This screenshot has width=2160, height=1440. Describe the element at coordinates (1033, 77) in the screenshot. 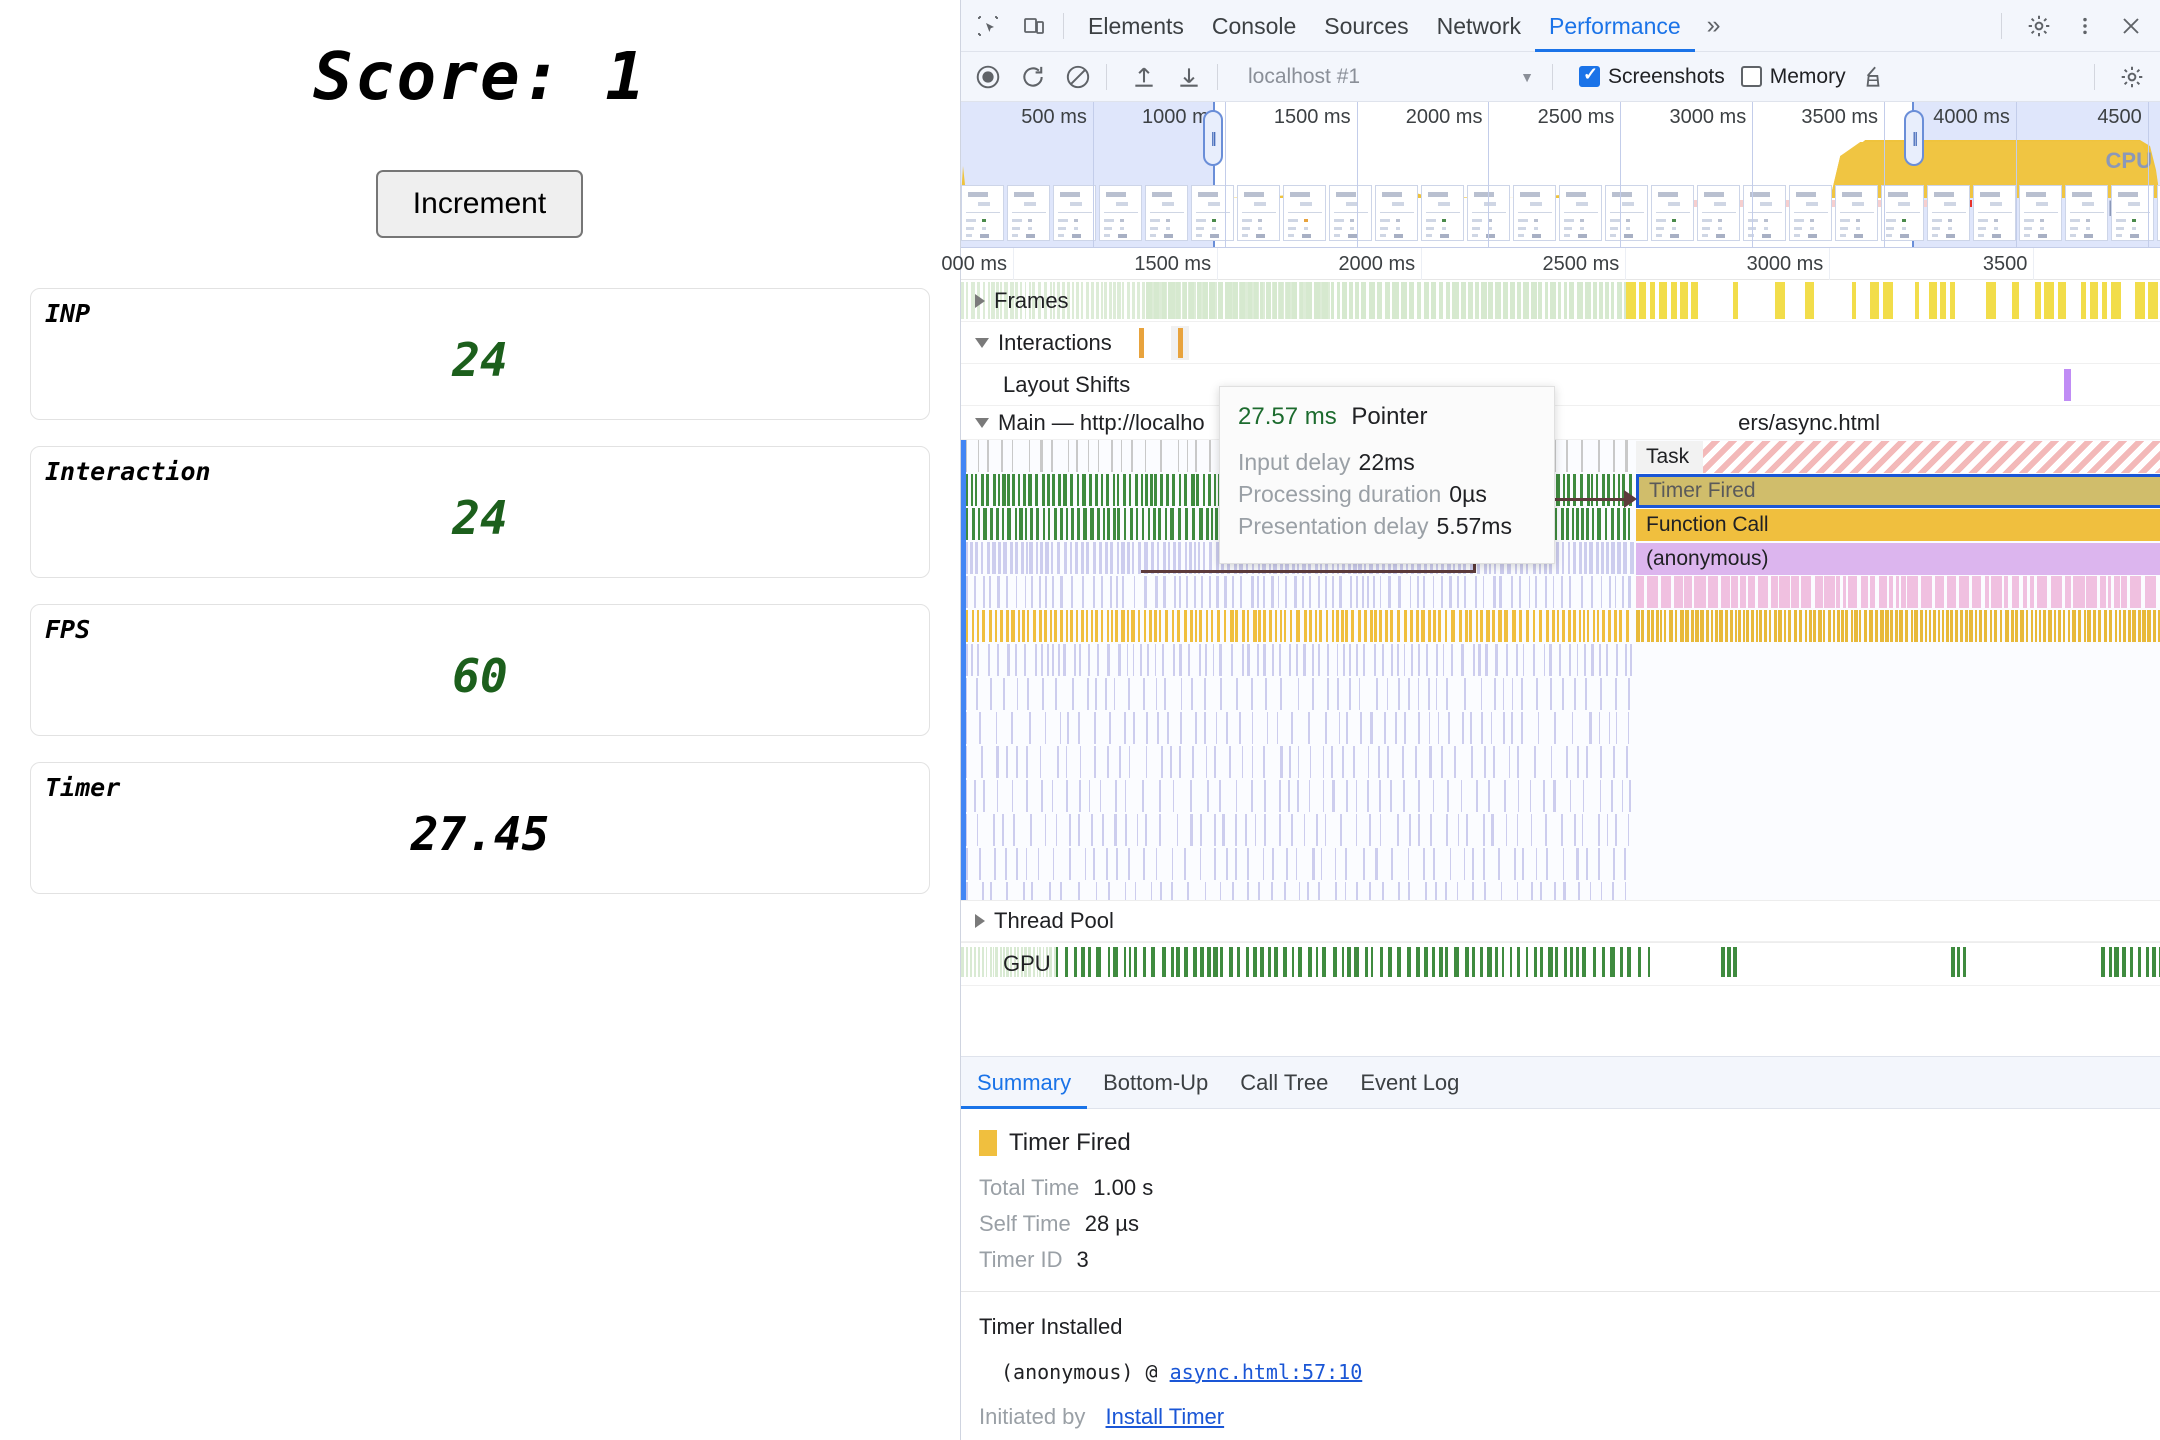

I see `reload-and-record-icon` at that location.